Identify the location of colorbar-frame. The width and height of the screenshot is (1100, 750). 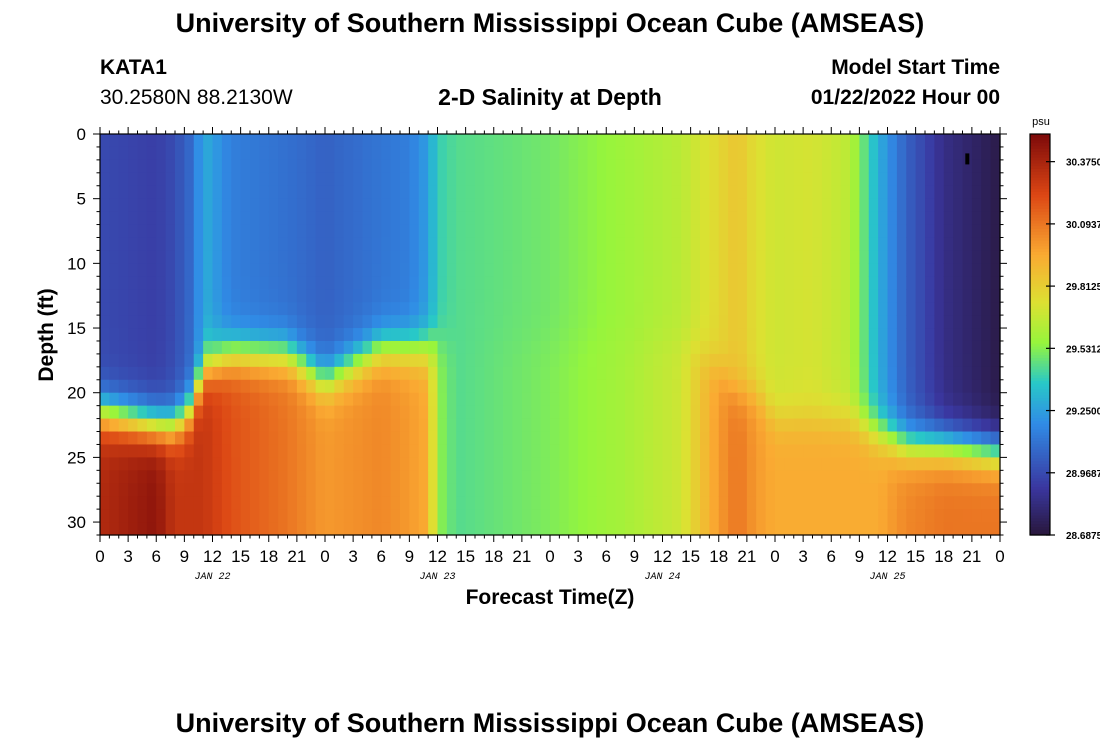
(1040, 334).